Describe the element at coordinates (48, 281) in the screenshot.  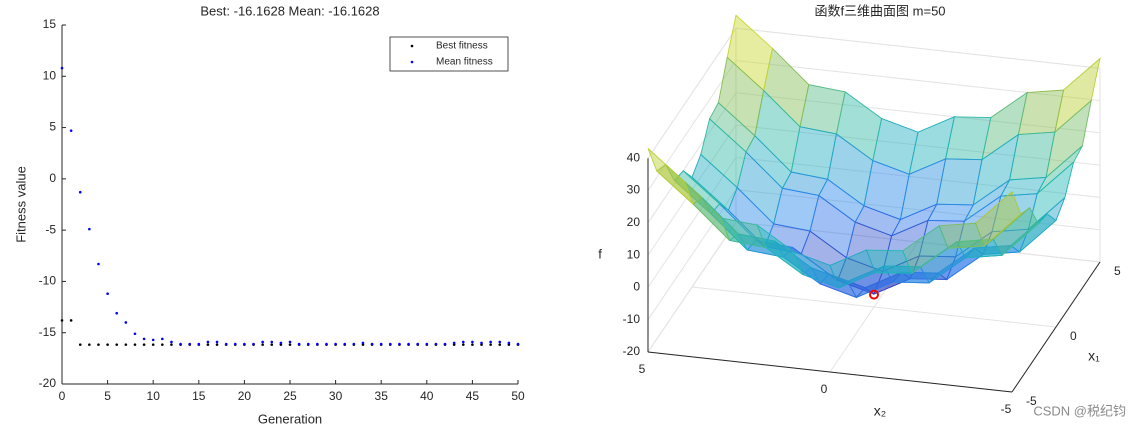
I see `y-tick-label: -10` at that location.